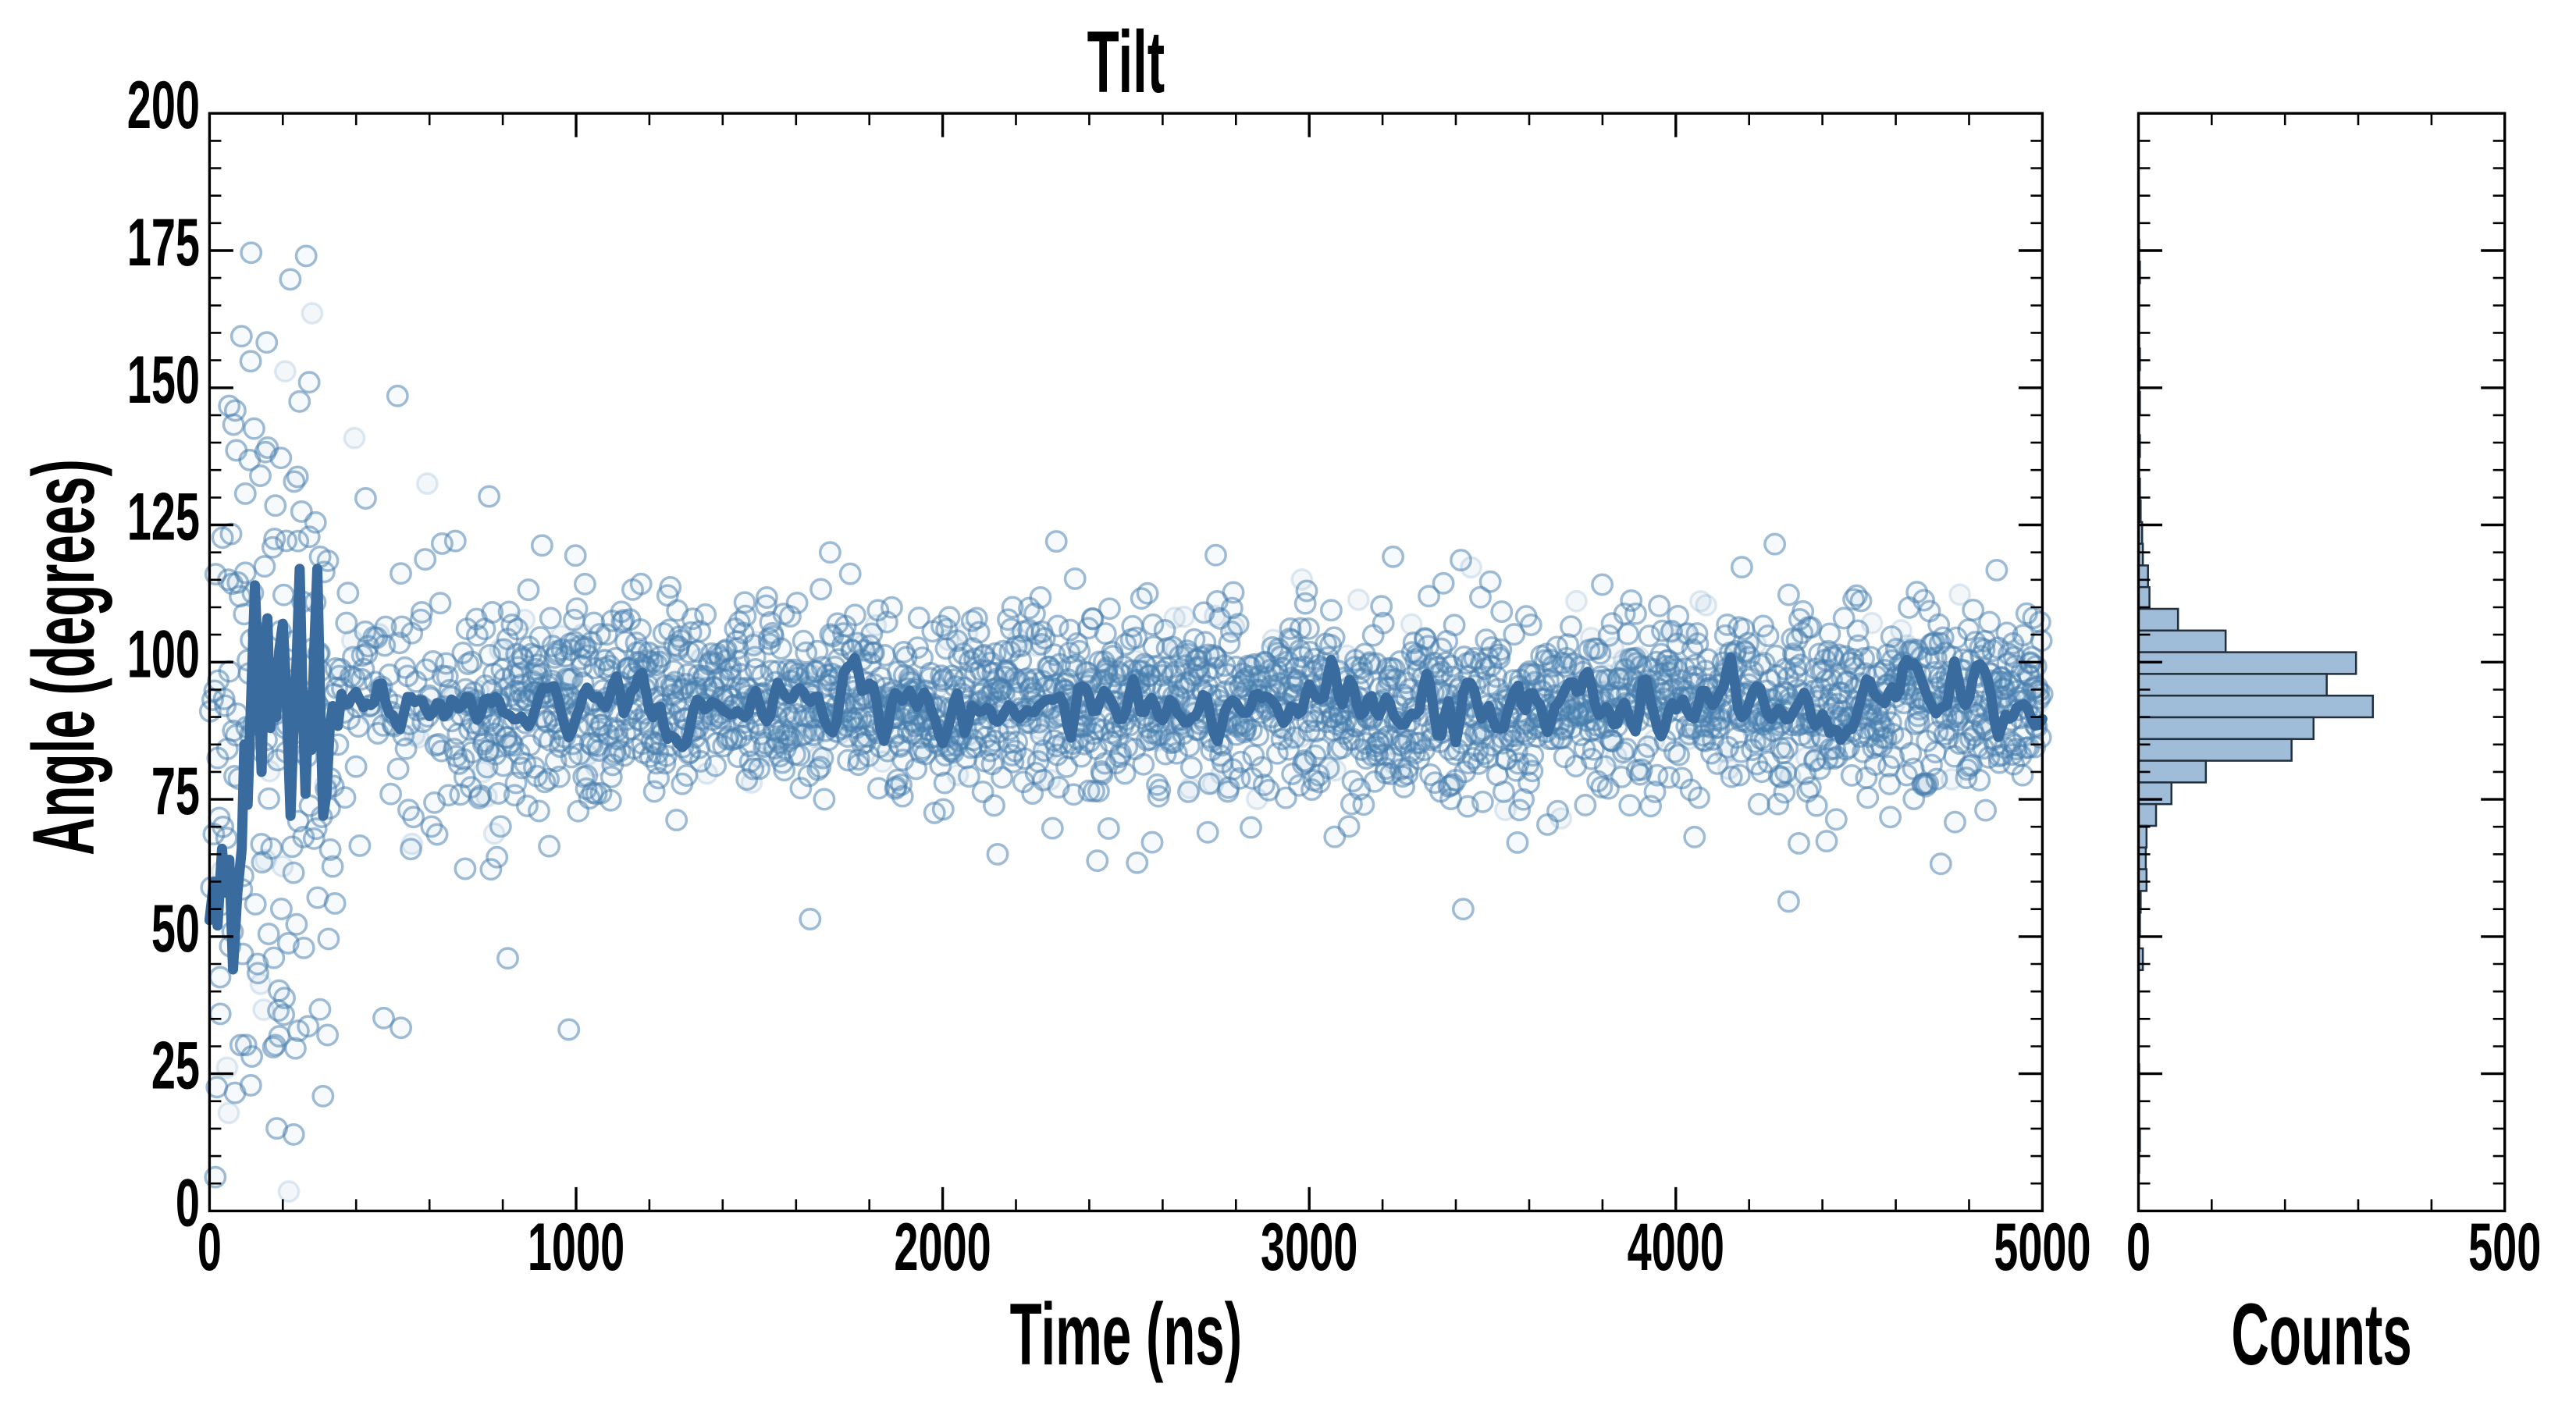 Image resolution: width=2576 pixels, height=1405 pixels. Describe the element at coordinates (163, 516) in the screenshot. I see `svg-text: 125` at that location.